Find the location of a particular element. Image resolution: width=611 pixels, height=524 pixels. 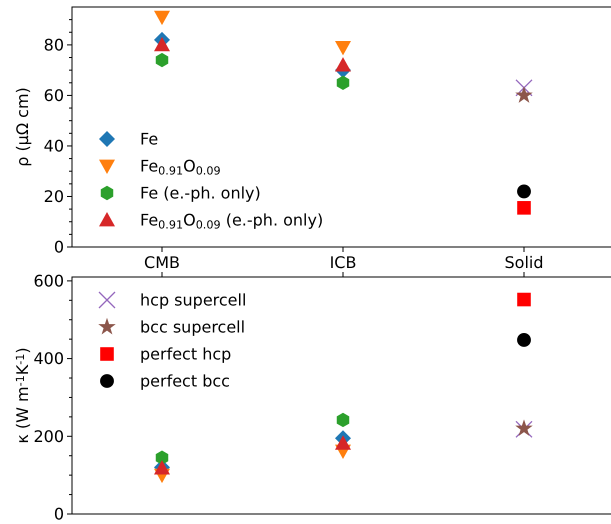

legend-label: hcp supercell is located at coordinates (193, 300).